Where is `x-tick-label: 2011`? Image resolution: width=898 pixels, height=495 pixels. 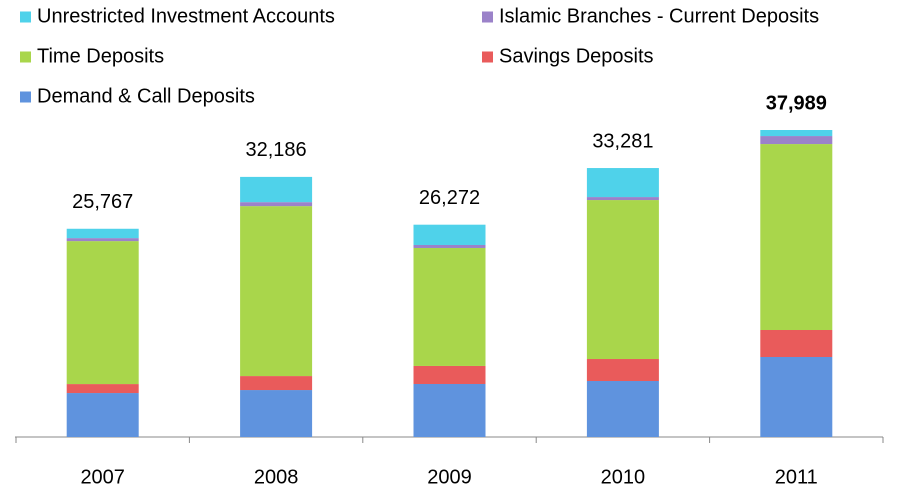 x-tick-label: 2011 is located at coordinates (796, 477).